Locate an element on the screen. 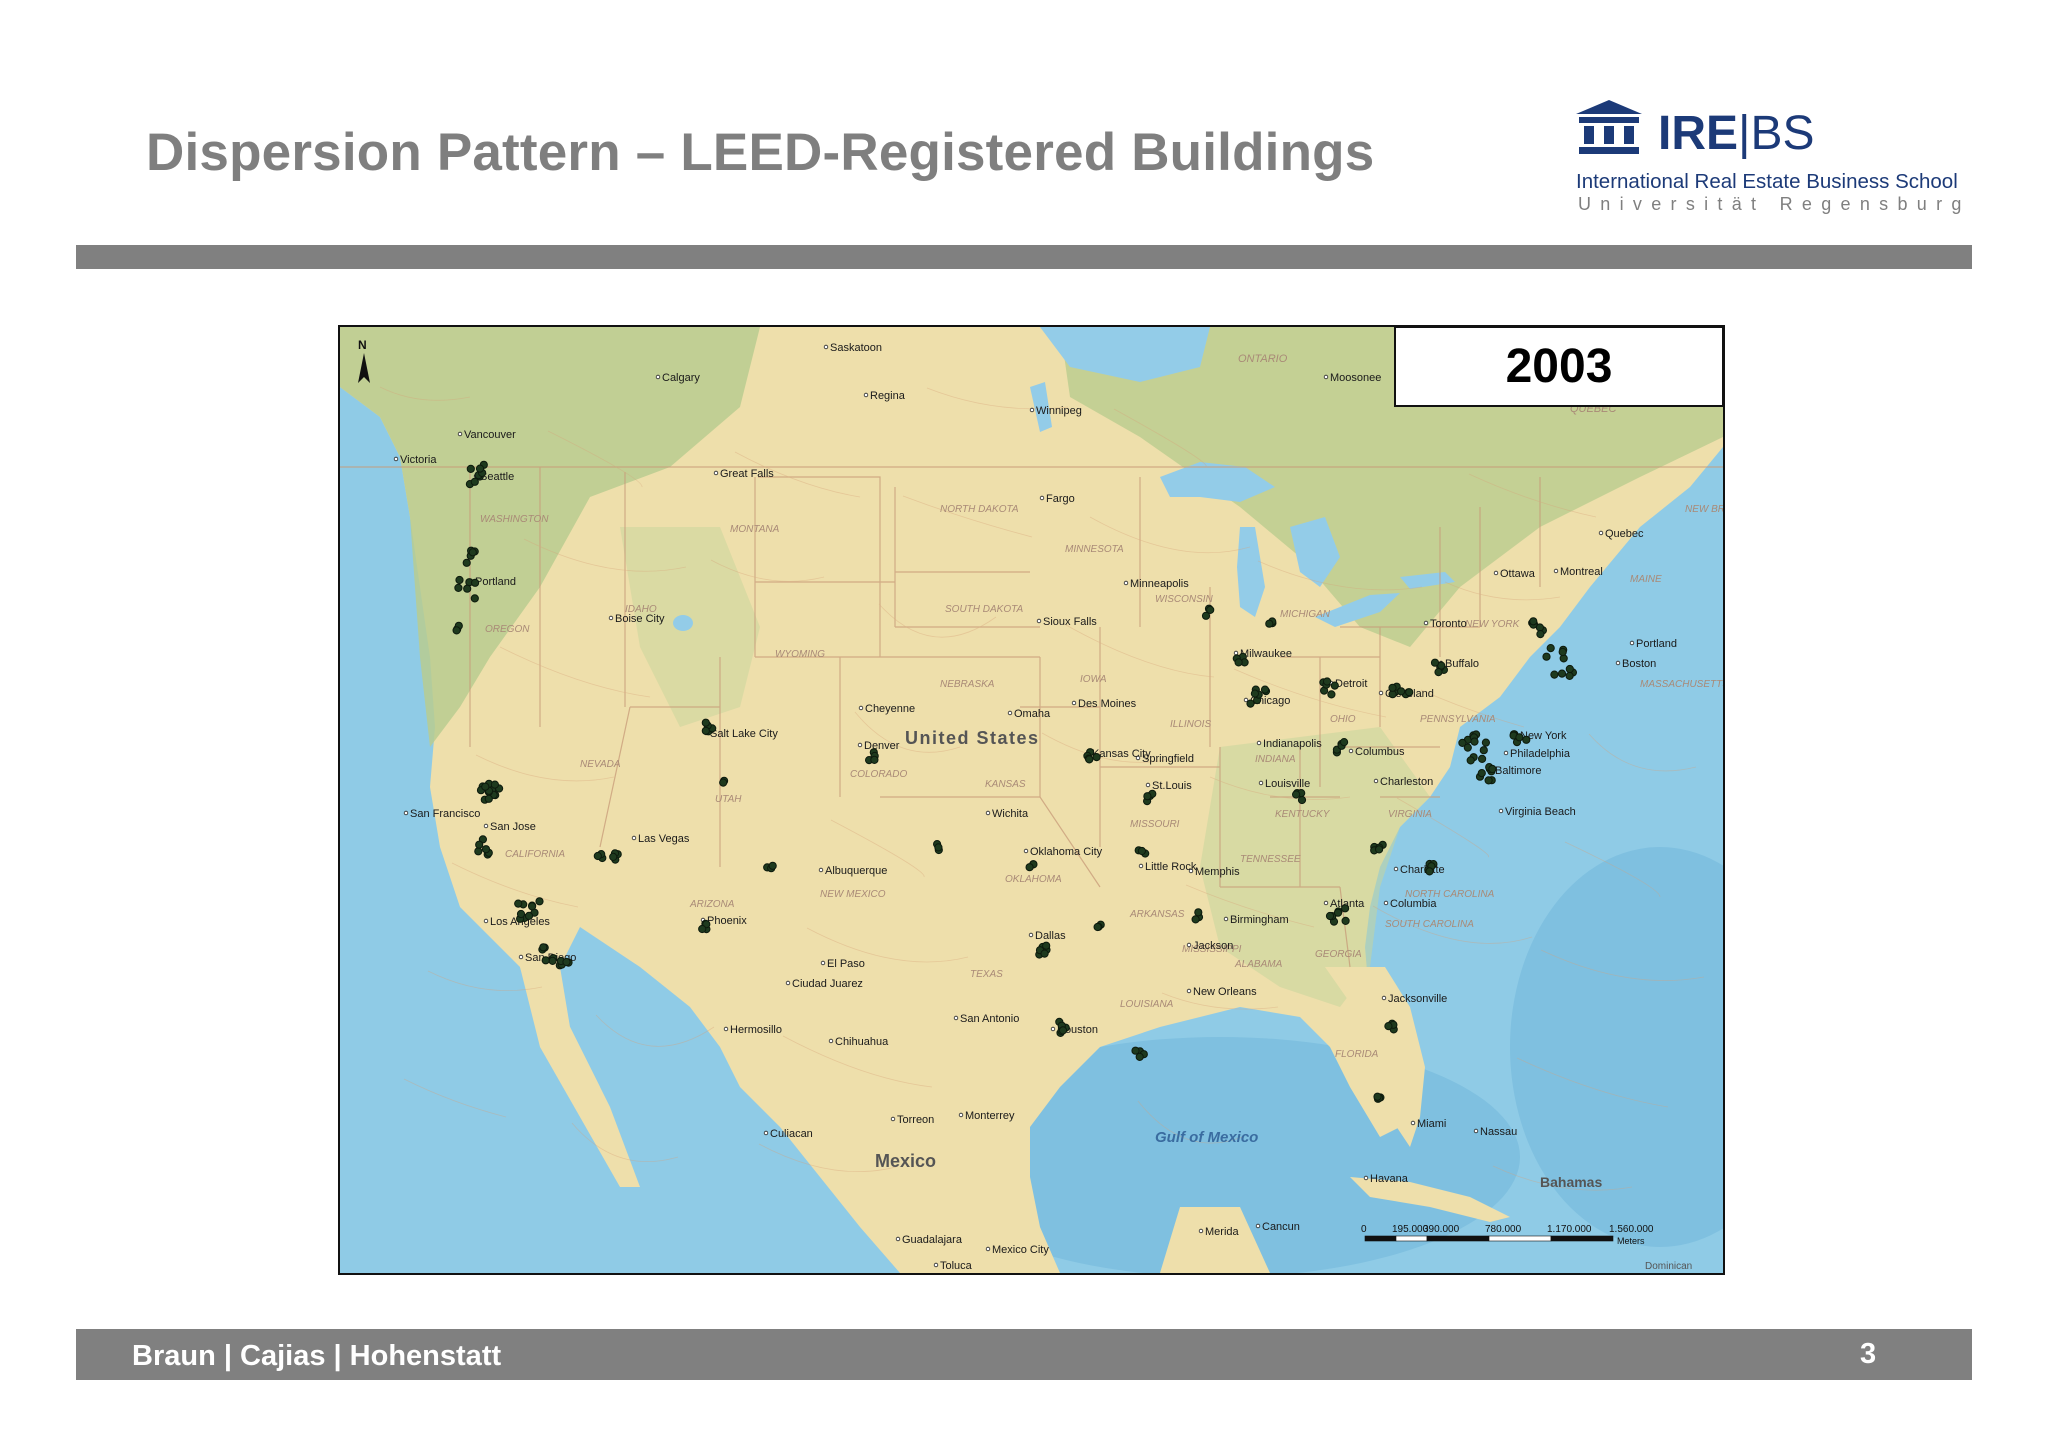 This screenshot has height=1448, width=2048. lake-winnipeg is located at coordinates (1041, 407).